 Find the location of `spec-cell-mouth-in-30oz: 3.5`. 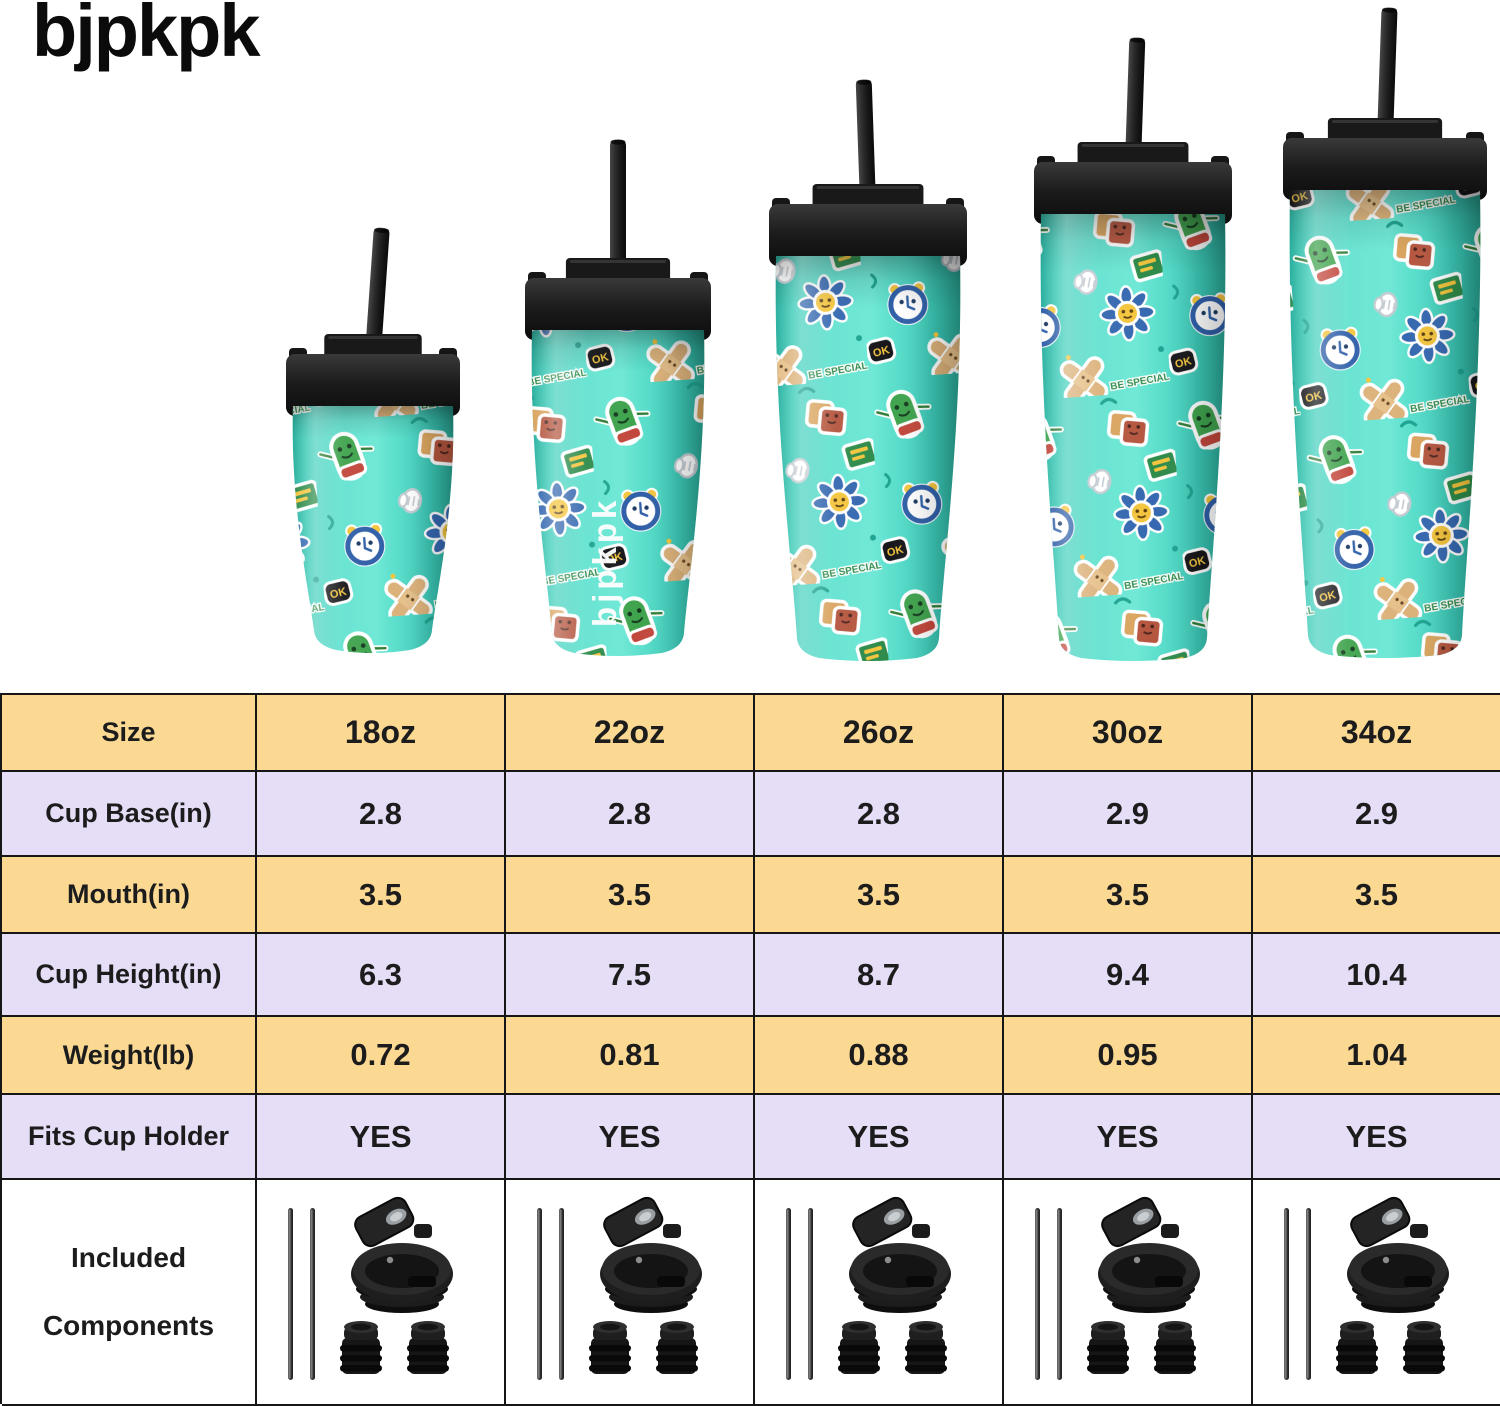

spec-cell-mouth-in-30oz: 3.5 is located at coordinates (1128, 895).